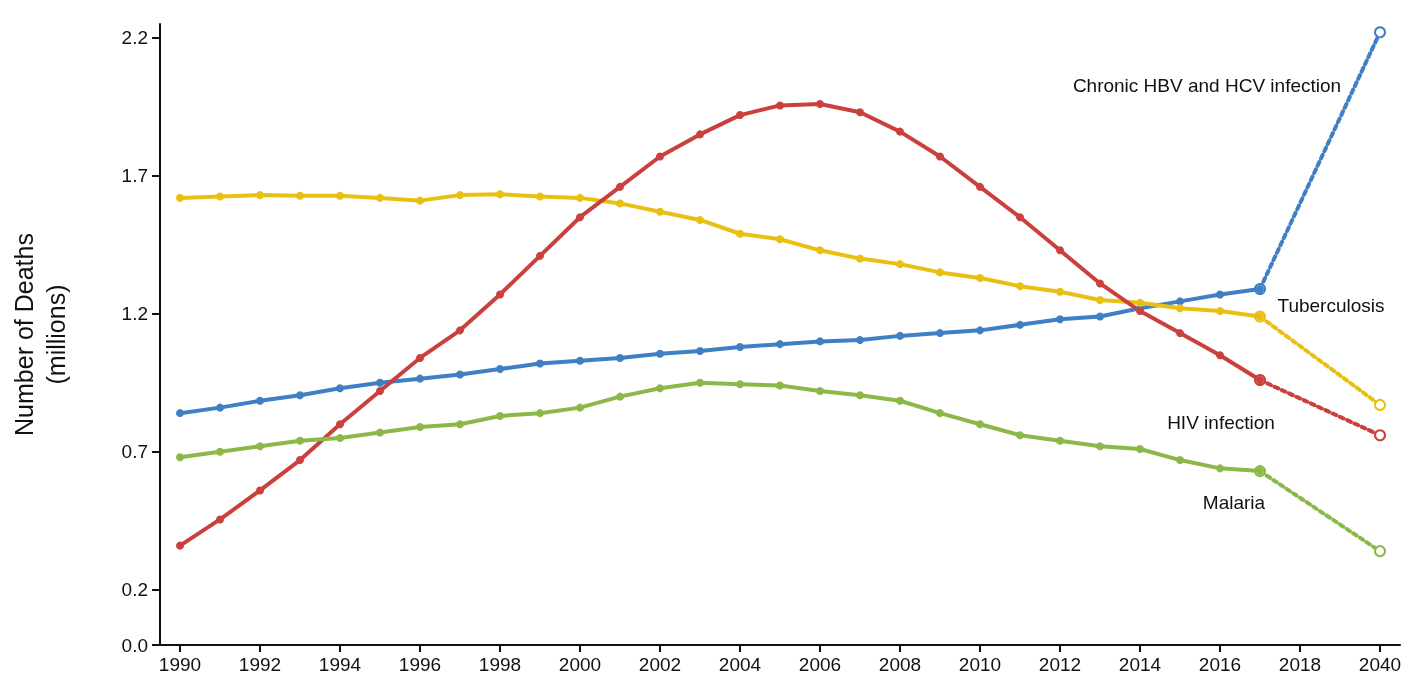 The image size is (1424, 686). I want to click on x-tick-label: 2004, so click(740, 664).